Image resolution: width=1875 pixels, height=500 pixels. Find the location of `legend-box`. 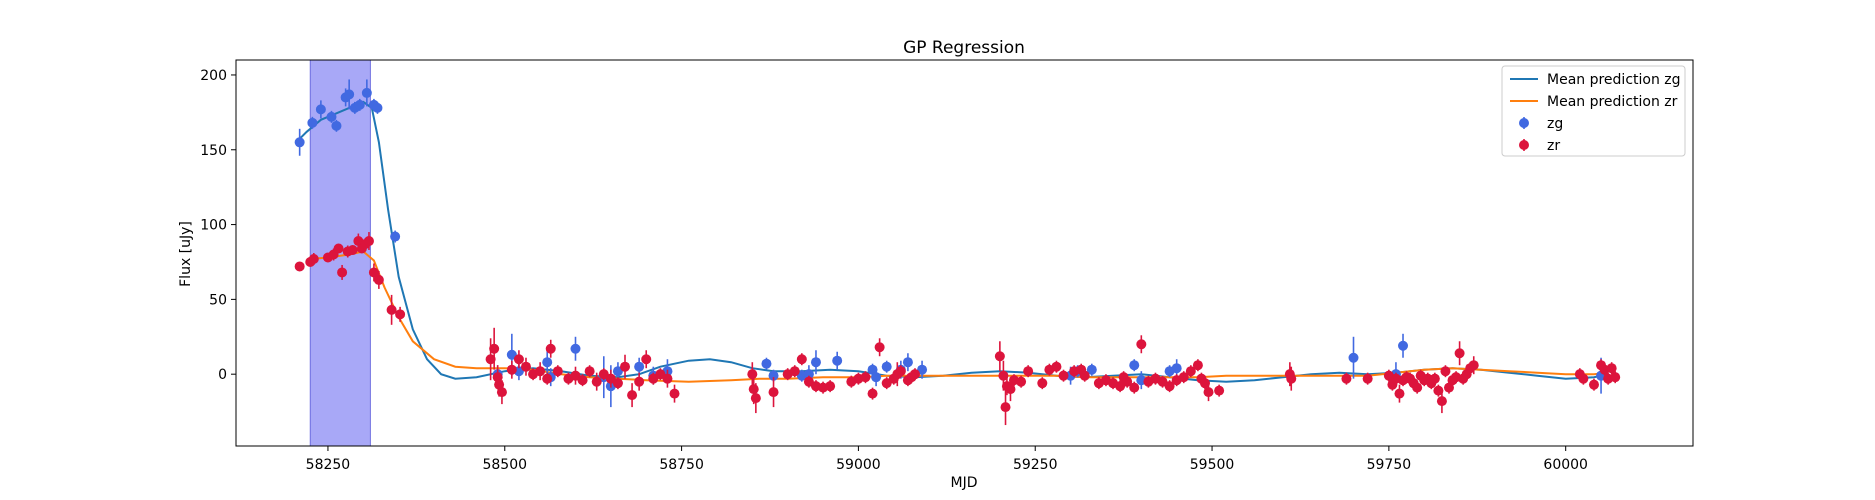

legend-box is located at coordinates (1593, 111).